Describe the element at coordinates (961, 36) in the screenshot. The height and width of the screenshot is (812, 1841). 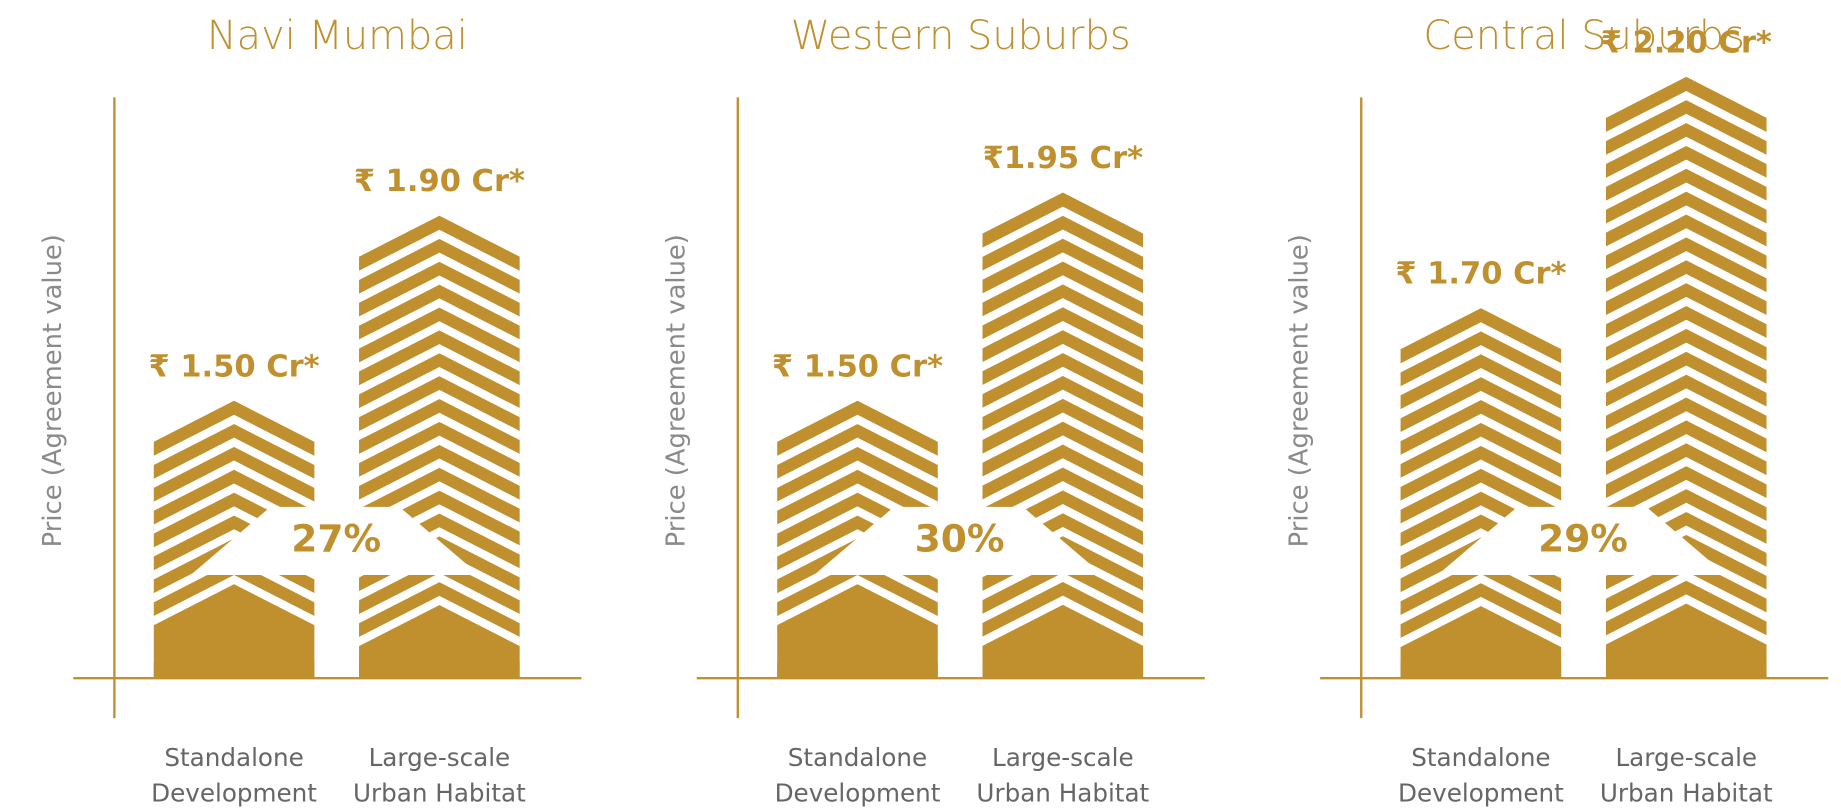
I see `chart-title: Western Suburbs` at that location.